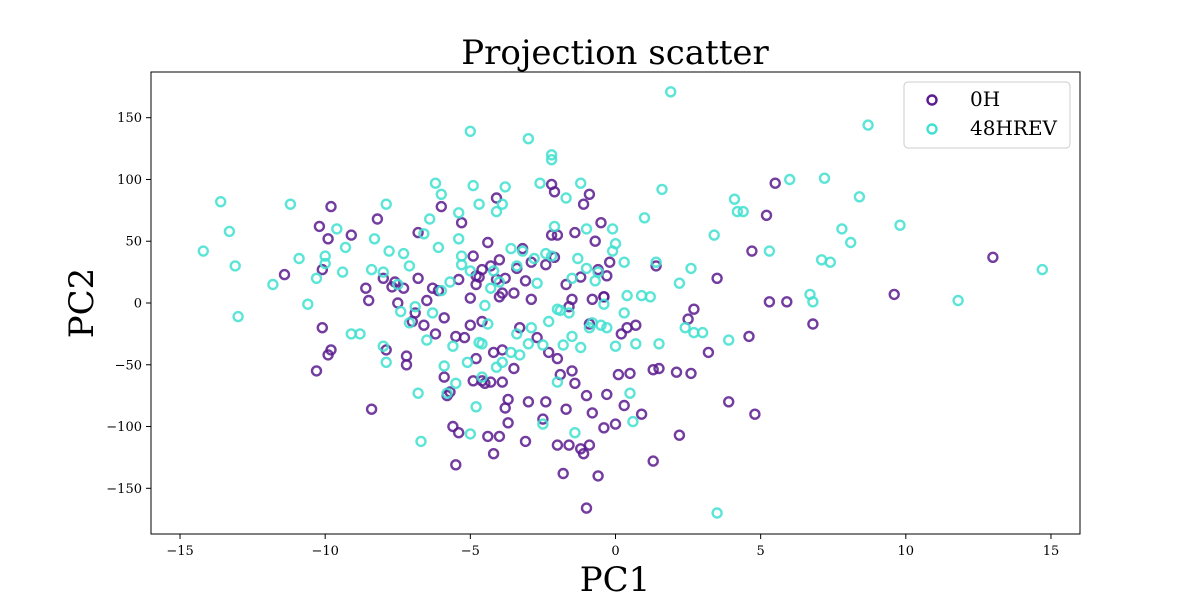  I want to click on x-axis-label: PC1, so click(615, 580).